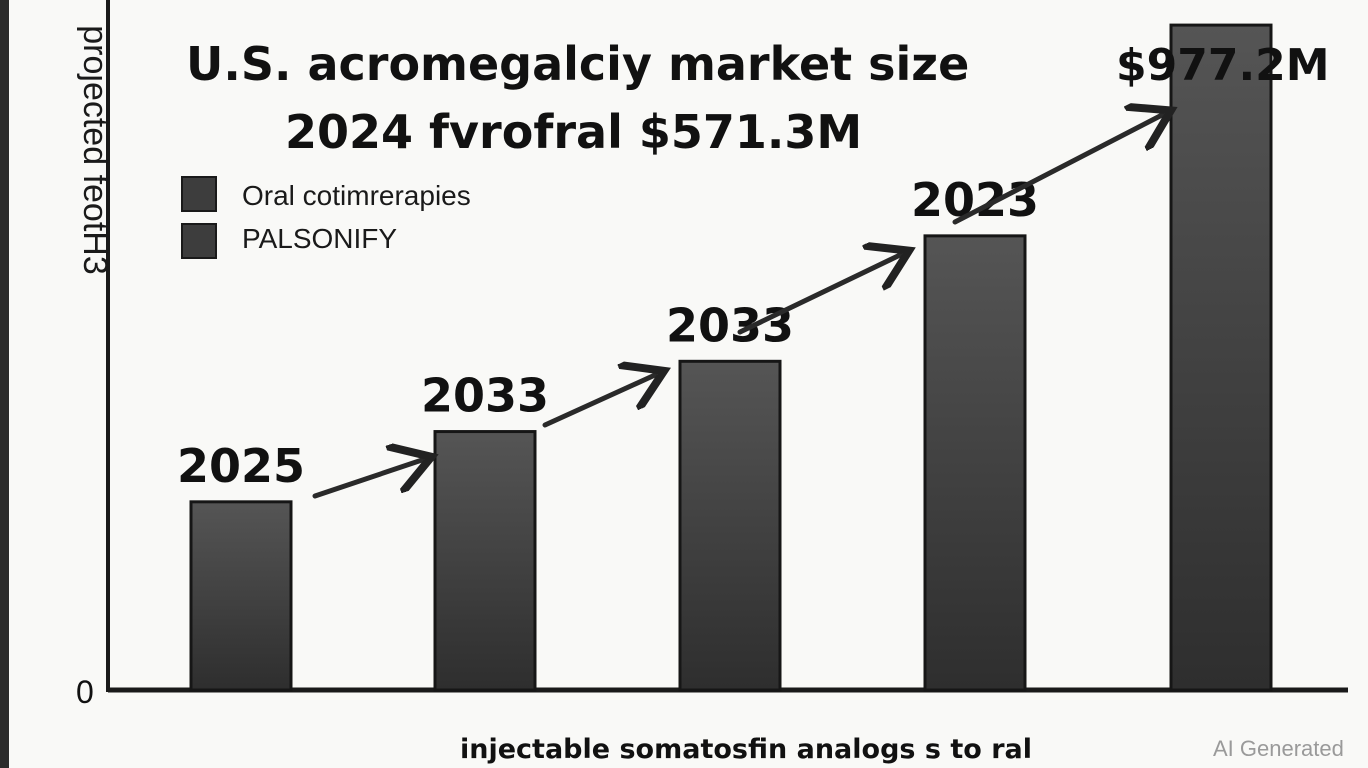 Image resolution: width=1368 pixels, height=768 pixels. What do you see at coordinates (241, 466) in the screenshot?
I see `bar-label-0: 2025` at bounding box center [241, 466].